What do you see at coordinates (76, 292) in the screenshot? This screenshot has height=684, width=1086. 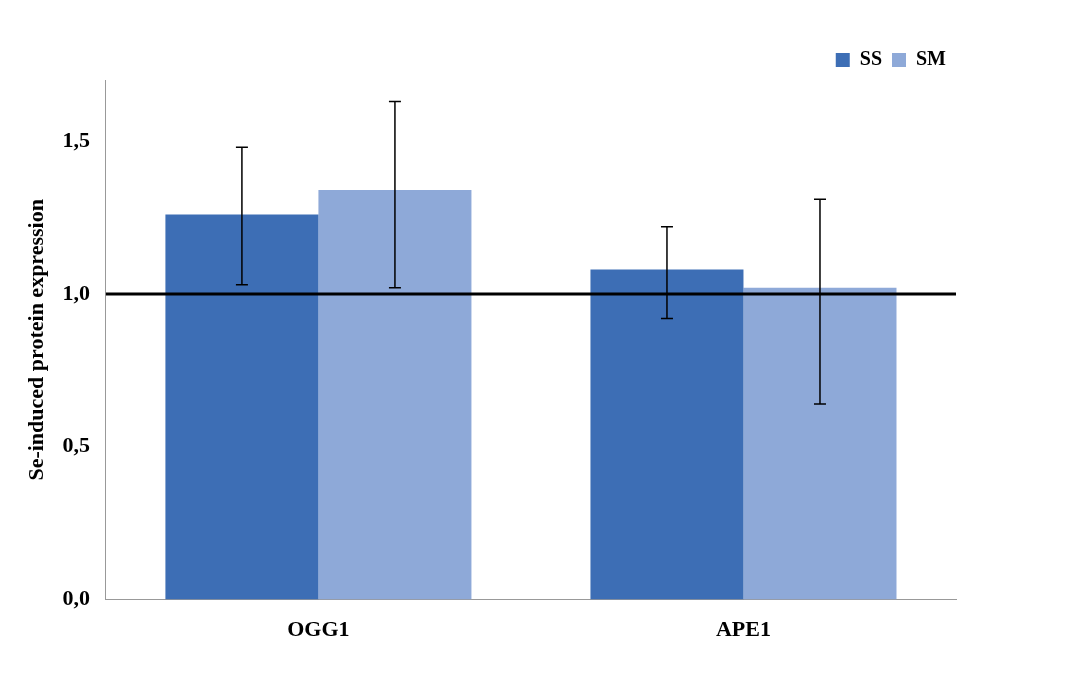 I see `y-tick-label: 1,0` at bounding box center [76, 292].